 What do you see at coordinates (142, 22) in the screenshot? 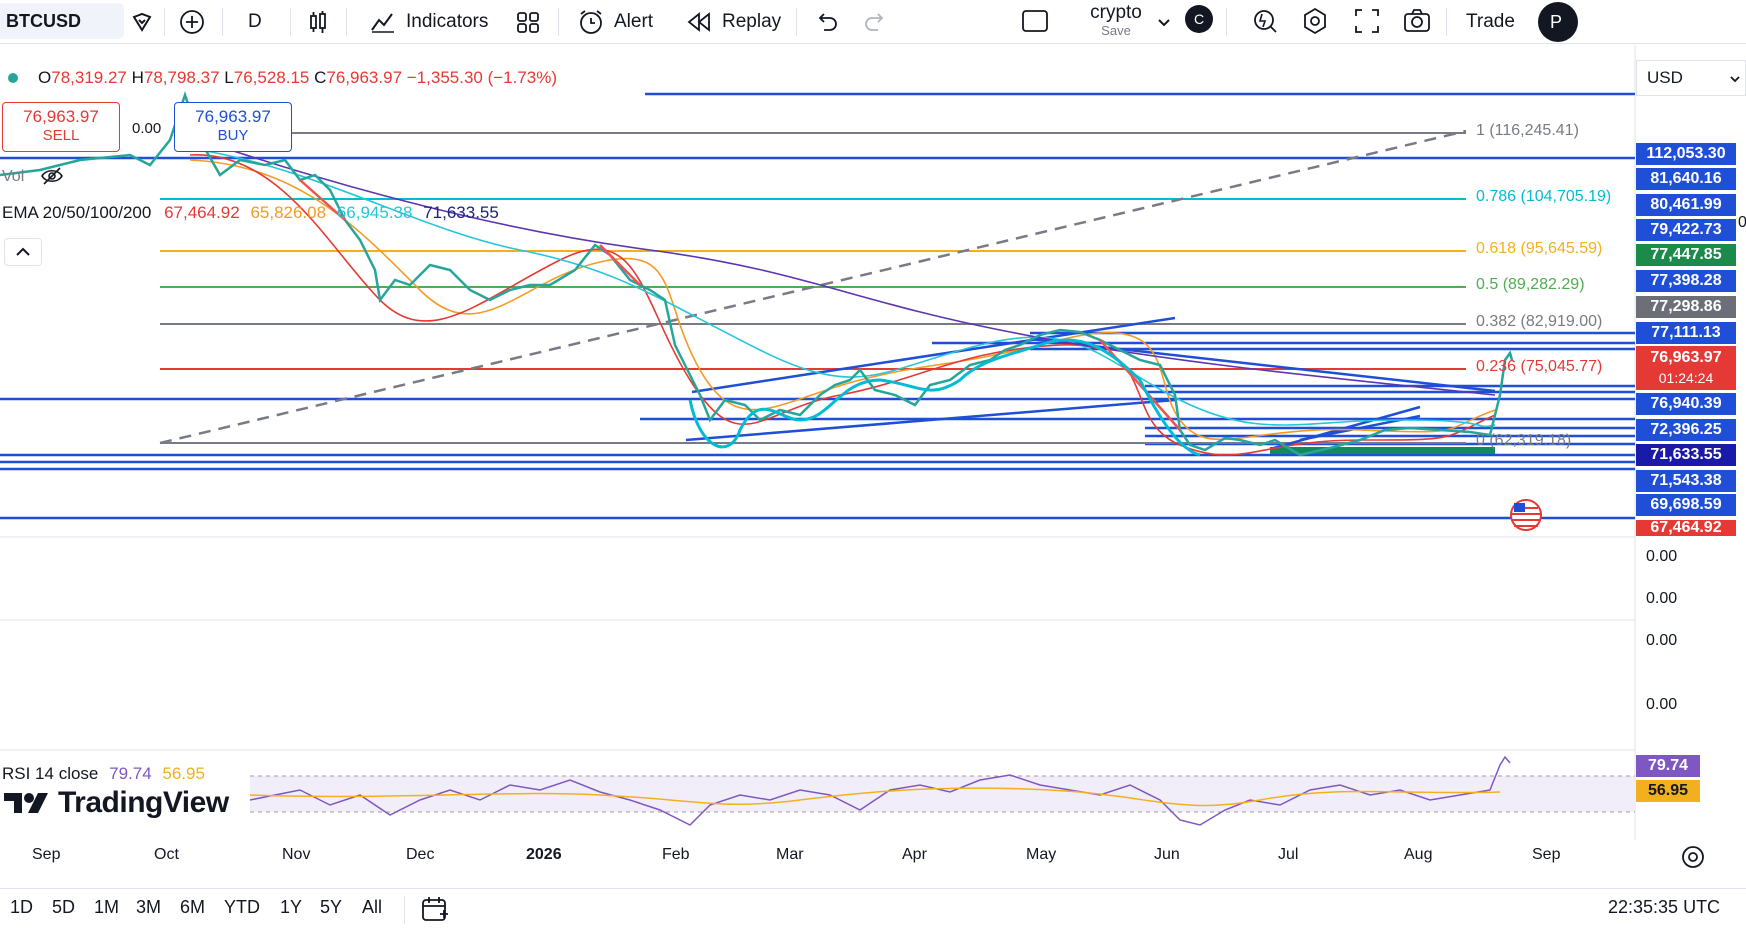
I see `watchlist-add-icon` at bounding box center [142, 22].